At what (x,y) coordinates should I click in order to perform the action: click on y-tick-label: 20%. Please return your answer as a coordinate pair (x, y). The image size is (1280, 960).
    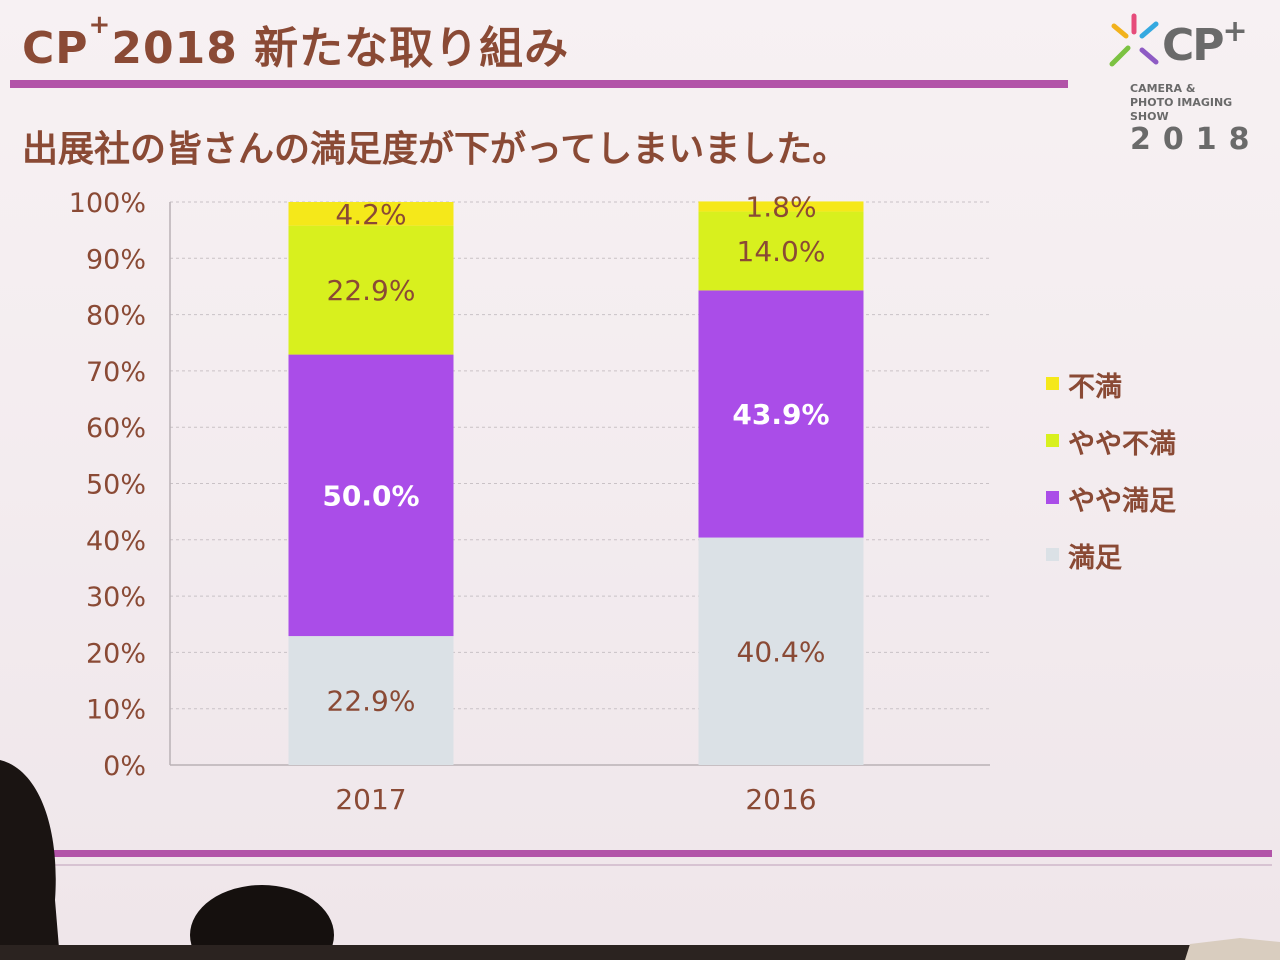
    Looking at the image, I should click on (116, 653).